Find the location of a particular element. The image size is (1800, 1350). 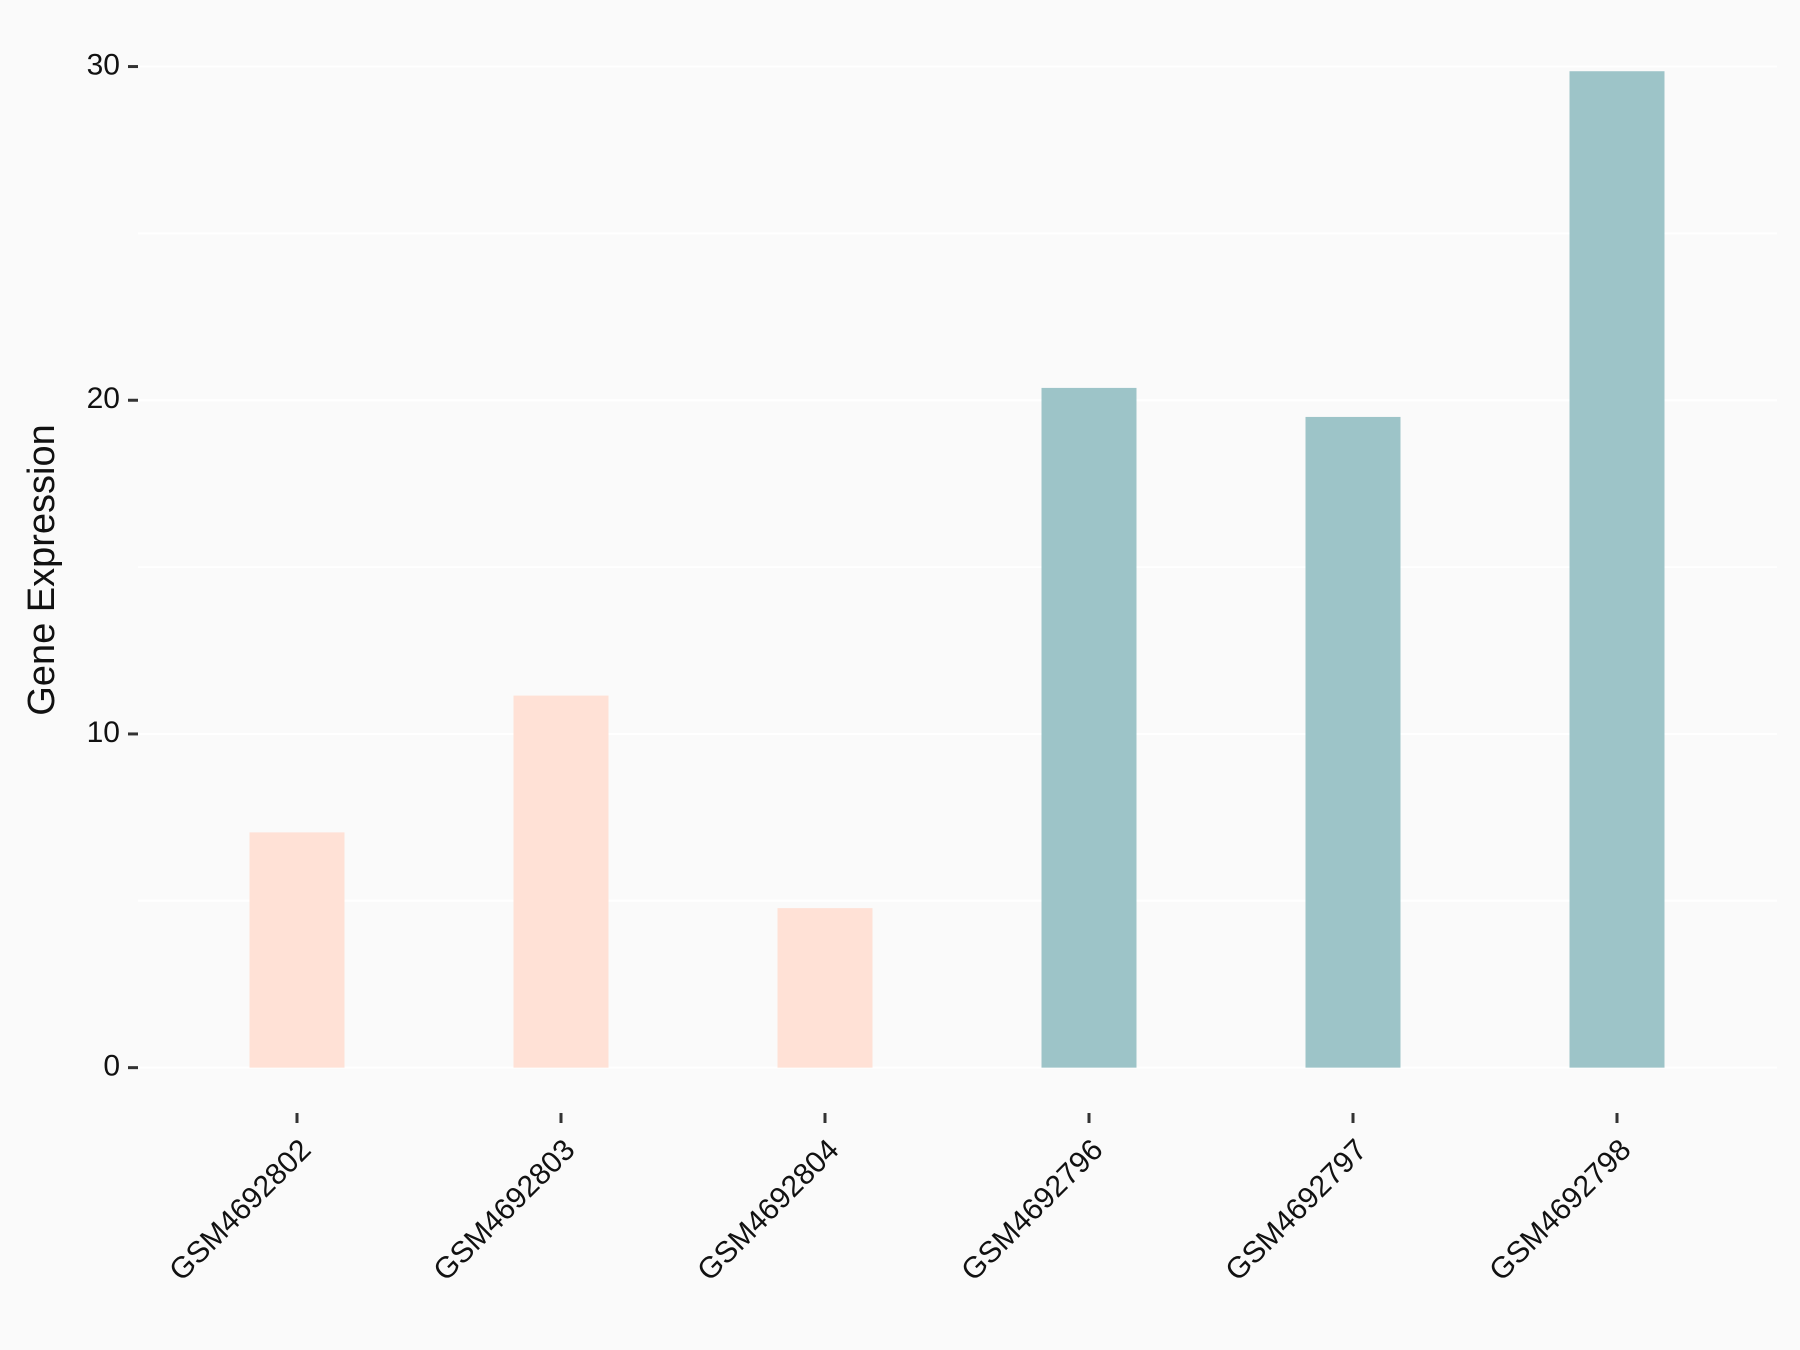

y-tick-label: 0 is located at coordinates (111, 1066).